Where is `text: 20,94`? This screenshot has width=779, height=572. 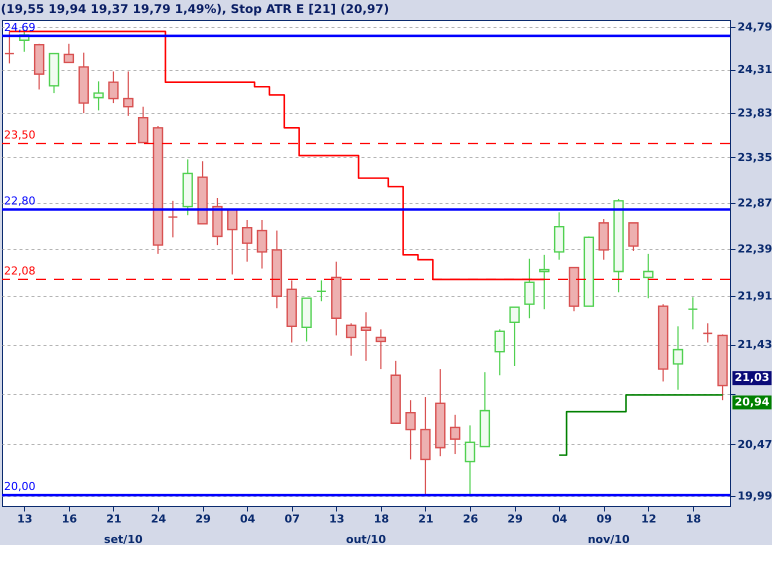 text: 20,94 is located at coordinates (752, 401).